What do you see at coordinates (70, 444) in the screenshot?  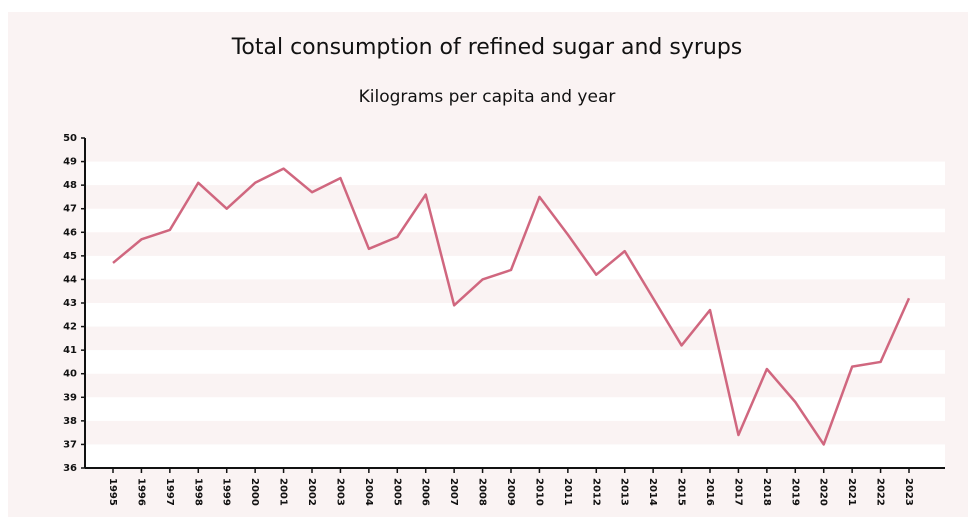 I see `y-tick-label: 37` at bounding box center [70, 444].